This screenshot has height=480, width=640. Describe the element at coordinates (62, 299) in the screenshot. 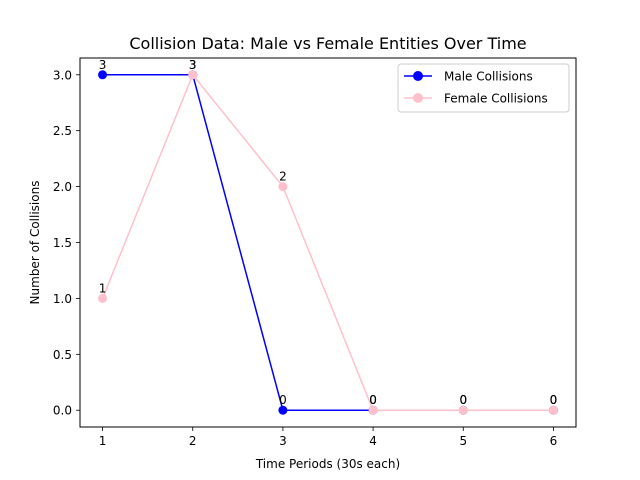

I see `y-tick-label: 1.0` at that location.